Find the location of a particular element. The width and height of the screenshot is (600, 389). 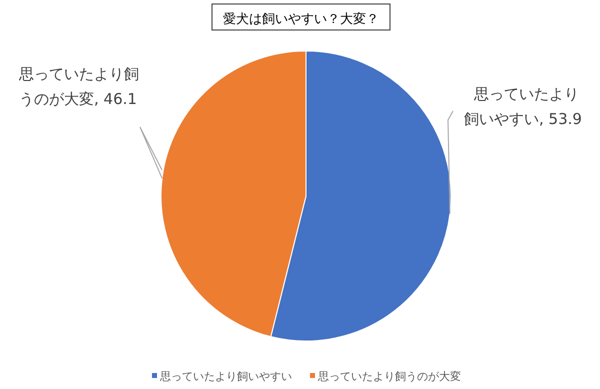

data-label: 思っていたより飼いやすい, 53.9 is located at coordinates (523, 107).